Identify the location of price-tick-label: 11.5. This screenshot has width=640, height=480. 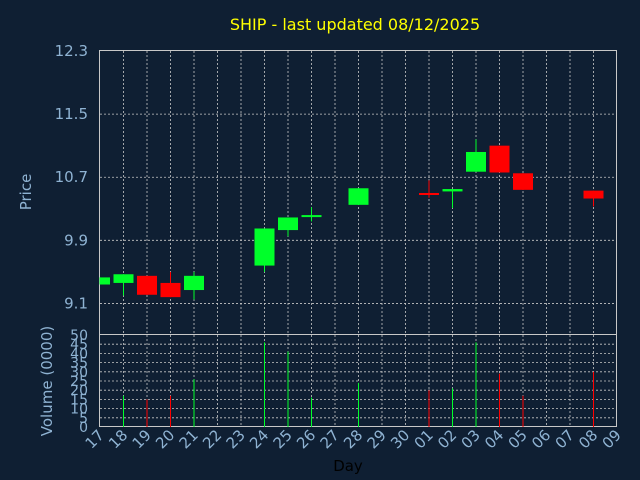
(71, 114).